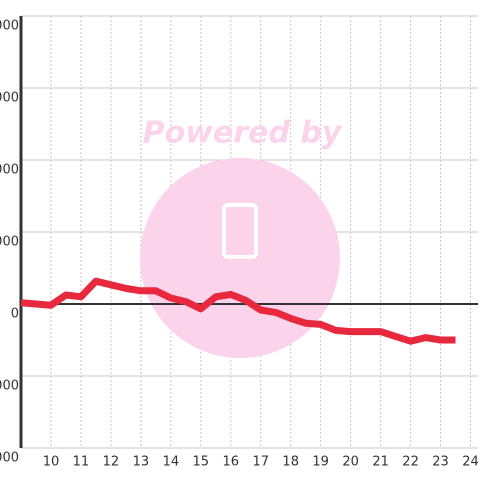 Image resolution: width=480 pixels, height=484 pixels. Describe the element at coordinates (9, 98) in the screenshot. I see `y-tick-label: 9,000` at that location.